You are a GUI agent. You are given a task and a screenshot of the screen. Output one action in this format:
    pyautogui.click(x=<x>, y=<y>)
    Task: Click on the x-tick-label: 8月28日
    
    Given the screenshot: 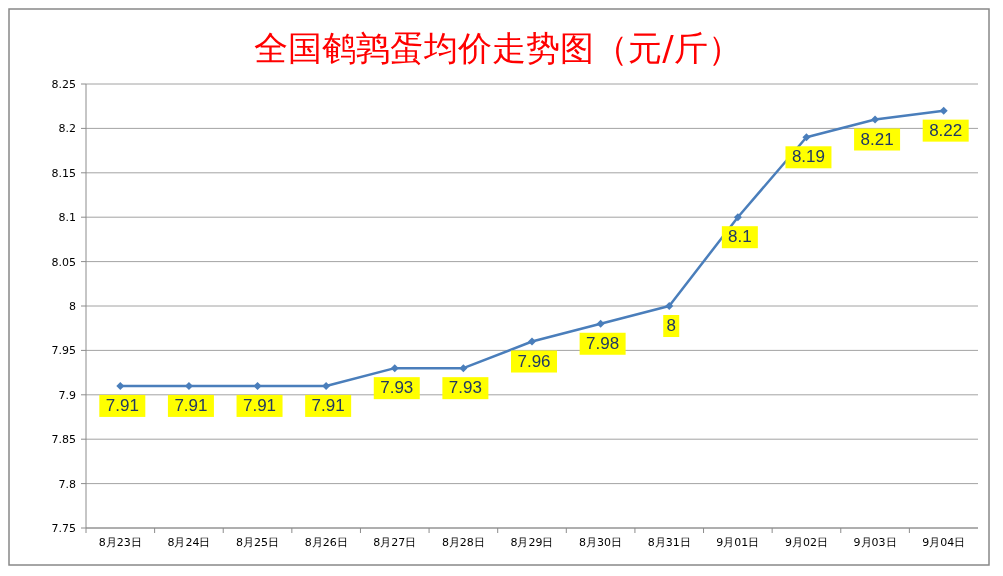 What is the action you would take?
    pyautogui.click(x=463, y=542)
    